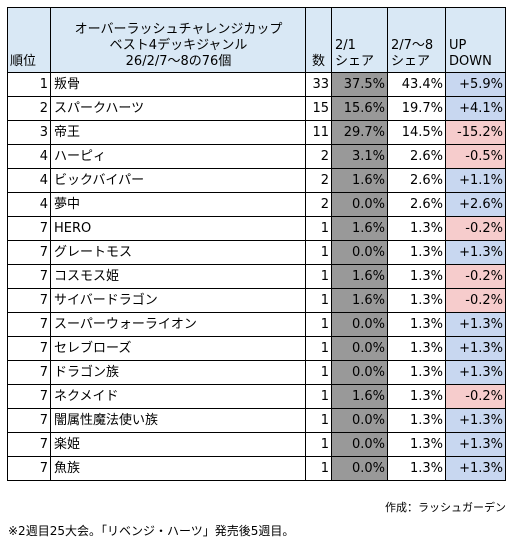 Image resolution: width=518 pixels, height=546 pixels. Describe the element at coordinates (178, 348) in the screenshot. I see `deck-name-cell: セレブローズ` at that location.